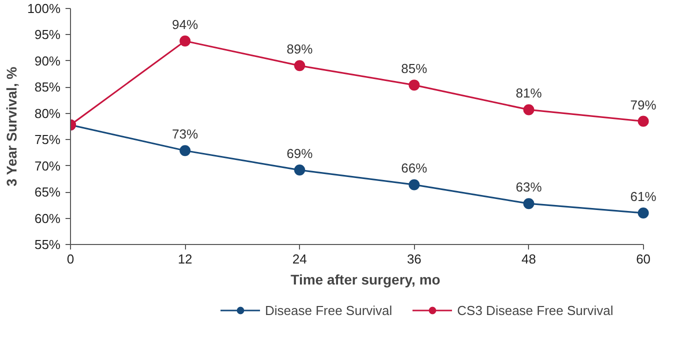 Image resolution: width=694 pixels, height=358 pixels. I want to click on x-tick-label: 24, so click(299, 259).